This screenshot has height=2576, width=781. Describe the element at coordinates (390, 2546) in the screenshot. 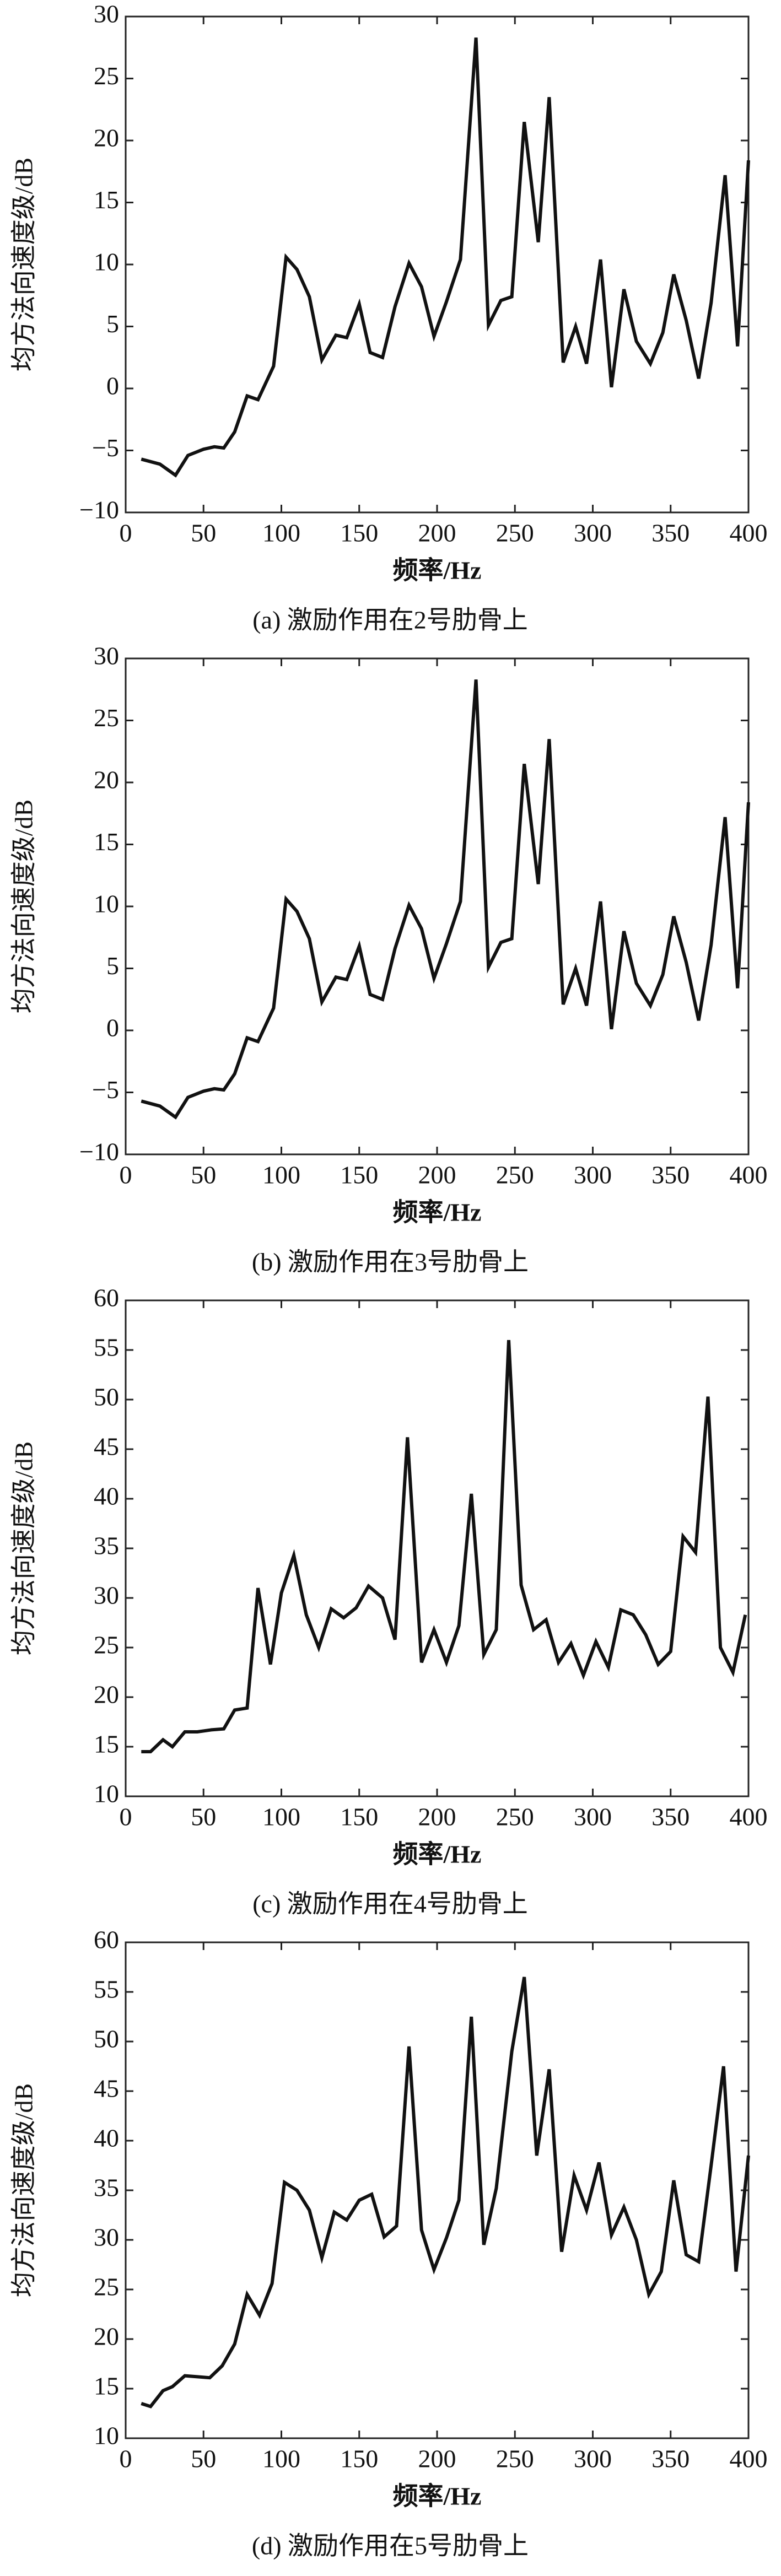

I see `caption: (d) 激励作用在5号肋骨上` at that location.